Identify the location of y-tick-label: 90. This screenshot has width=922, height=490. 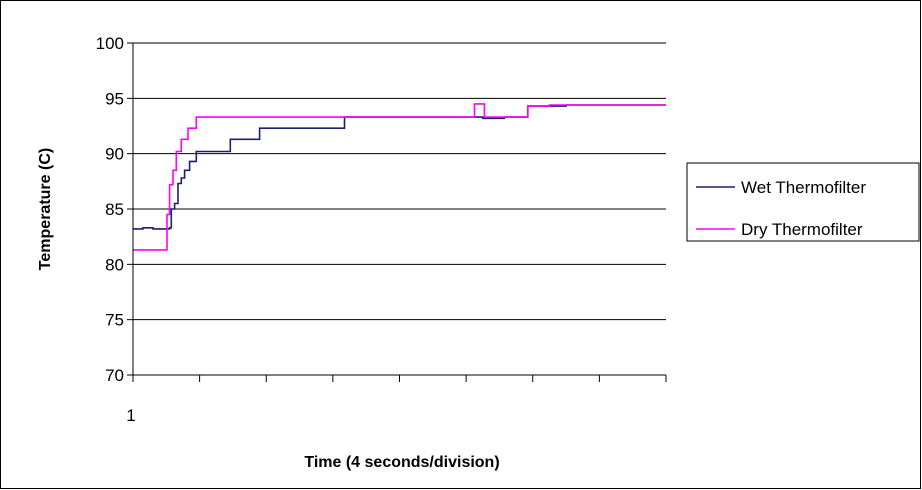
(114, 154).